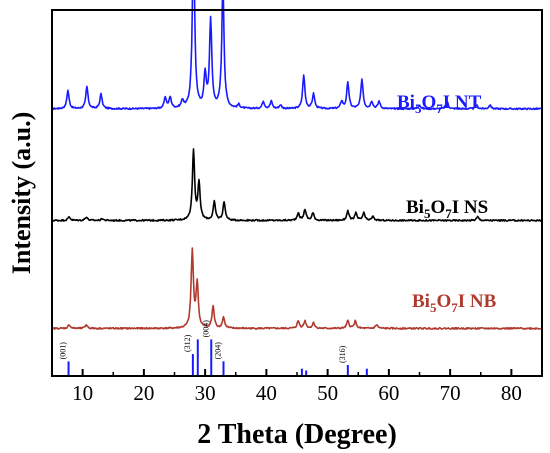 The height and width of the screenshot is (453, 550). What do you see at coordinates (205, 393) in the screenshot?
I see `x-tick-label: 30` at bounding box center [205, 393].